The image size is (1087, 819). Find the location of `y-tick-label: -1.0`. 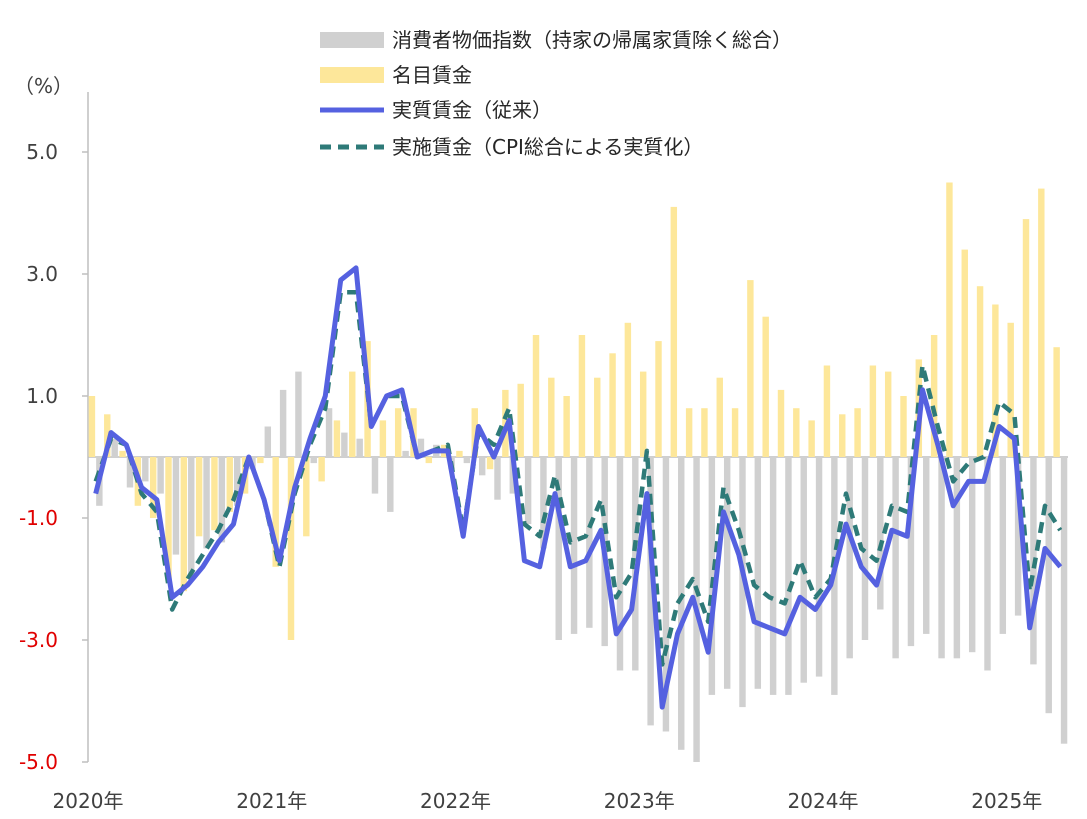

y-tick-label: -1.0 is located at coordinates (38, 518).